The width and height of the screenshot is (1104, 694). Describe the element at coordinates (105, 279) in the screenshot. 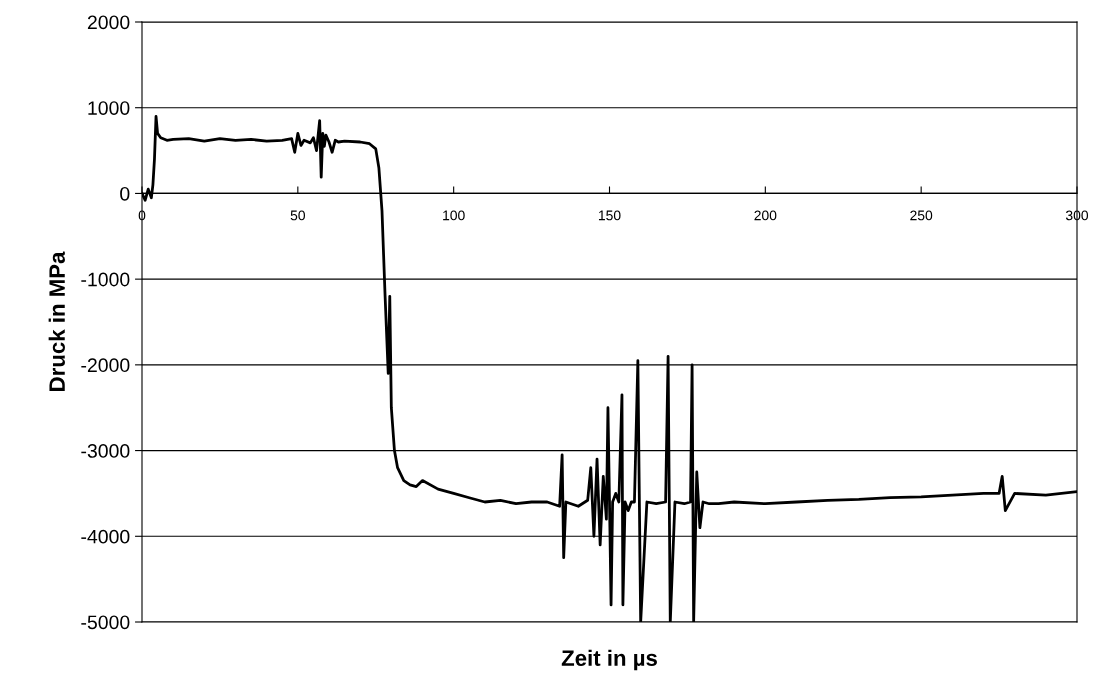

I see `y-tick-label: -1000` at that location.